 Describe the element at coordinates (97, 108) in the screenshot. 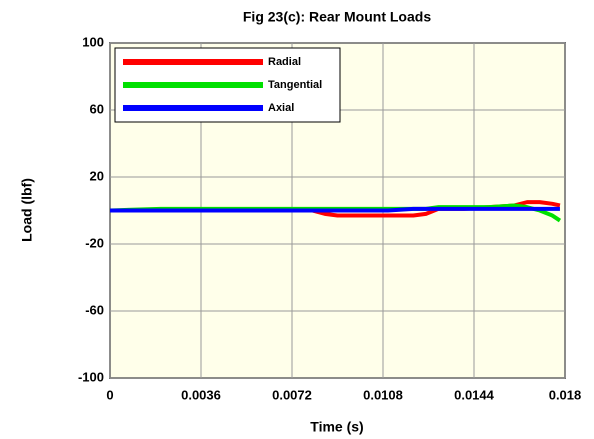

I see `y-tick-label: 60` at that location.